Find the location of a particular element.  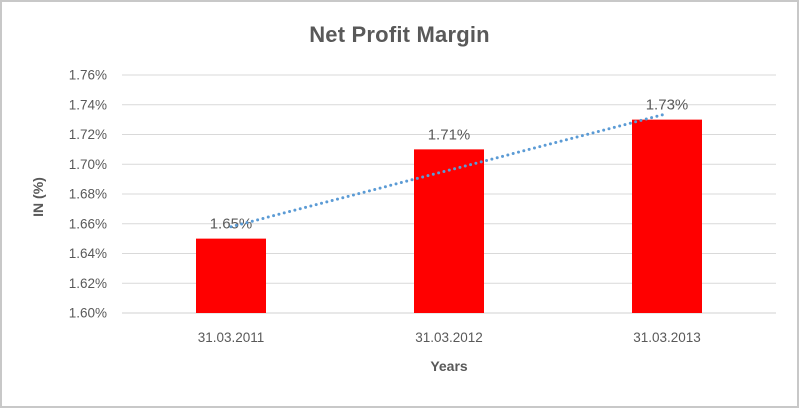

x-tick-label: 31.03.2013 is located at coordinates (667, 337).